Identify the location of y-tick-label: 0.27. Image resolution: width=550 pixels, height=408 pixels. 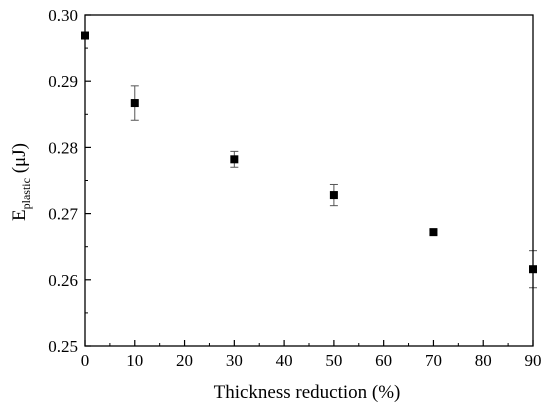
(63, 214).